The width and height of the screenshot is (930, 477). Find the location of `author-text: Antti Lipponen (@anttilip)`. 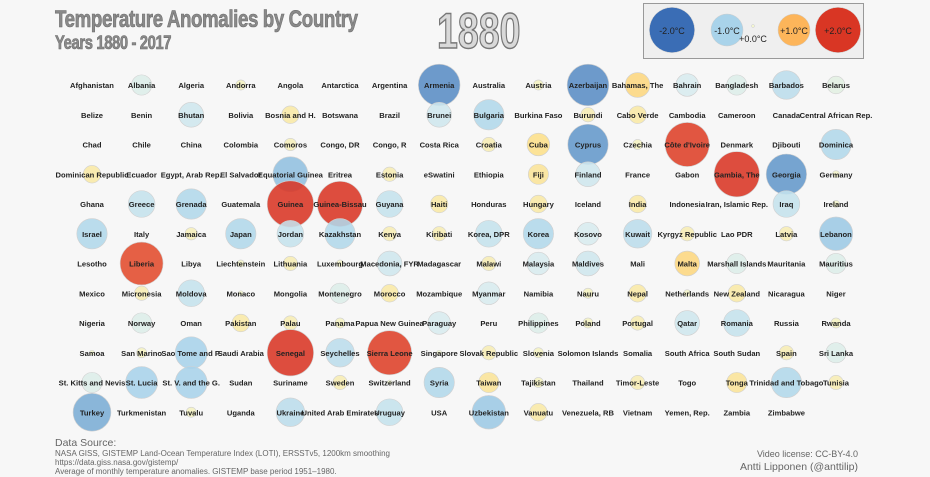

author-text: Antti Lipponen (@anttilip) is located at coordinates (798, 466).